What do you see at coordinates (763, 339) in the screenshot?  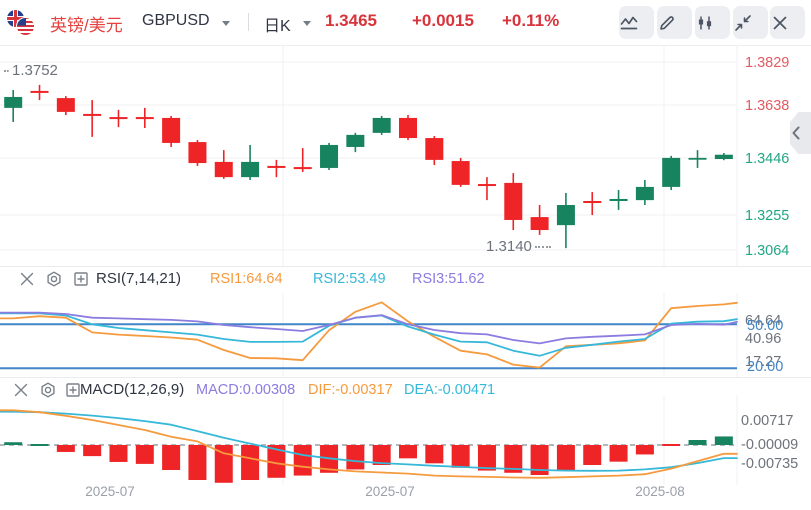 I see `rsi-axis-label: 40.96` at bounding box center [763, 339].